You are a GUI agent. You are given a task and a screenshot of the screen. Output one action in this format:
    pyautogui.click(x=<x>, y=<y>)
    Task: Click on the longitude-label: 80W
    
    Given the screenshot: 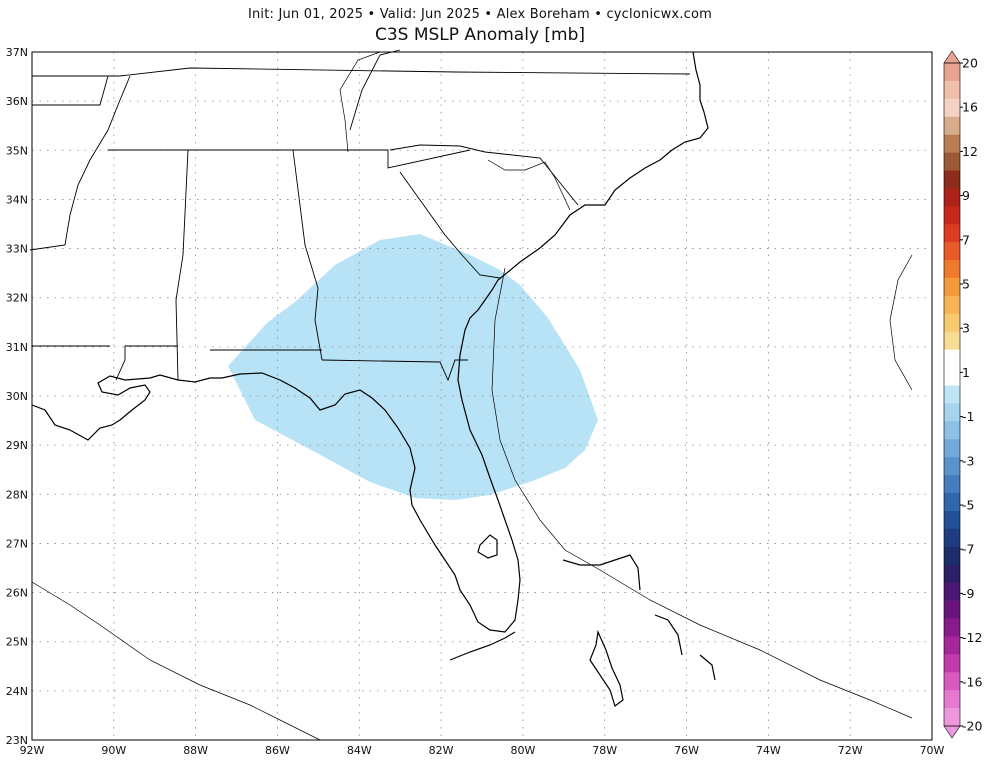 What is the action you would take?
    pyautogui.click(x=522, y=750)
    